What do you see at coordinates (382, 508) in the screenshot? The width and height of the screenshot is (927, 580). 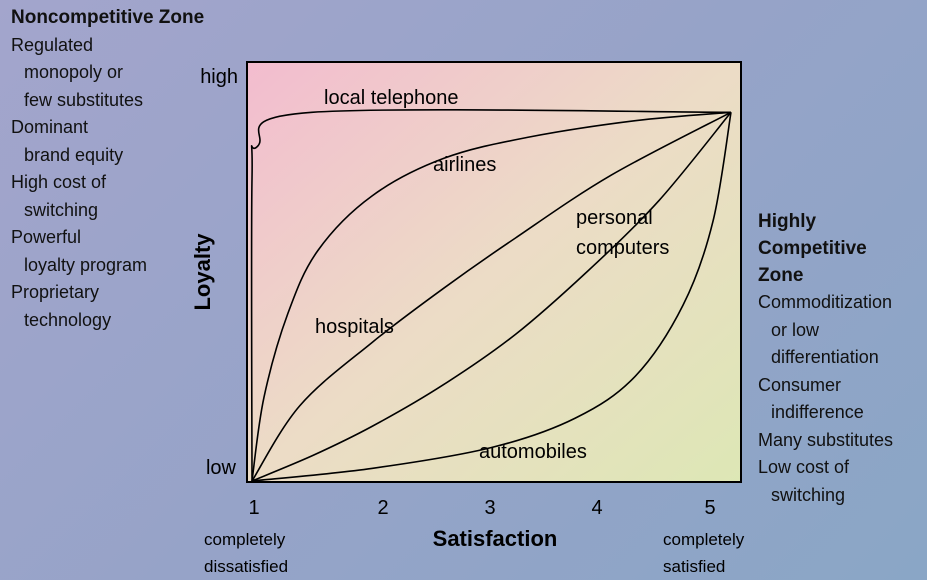 I see `x-tick-label: 2` at bounding box center [382, 508].